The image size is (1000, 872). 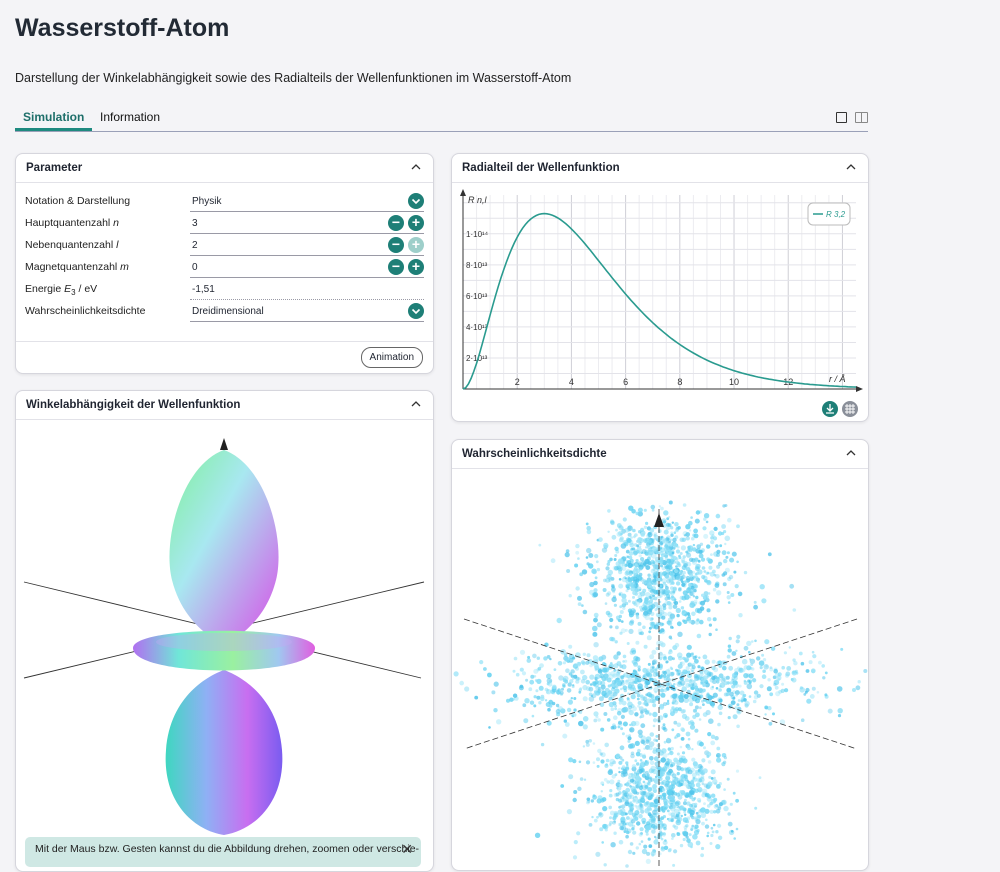 What do you see at coordinates (861, 117) in the screenshot?
I see `two-column-icon` at bounding box center [861, 117].